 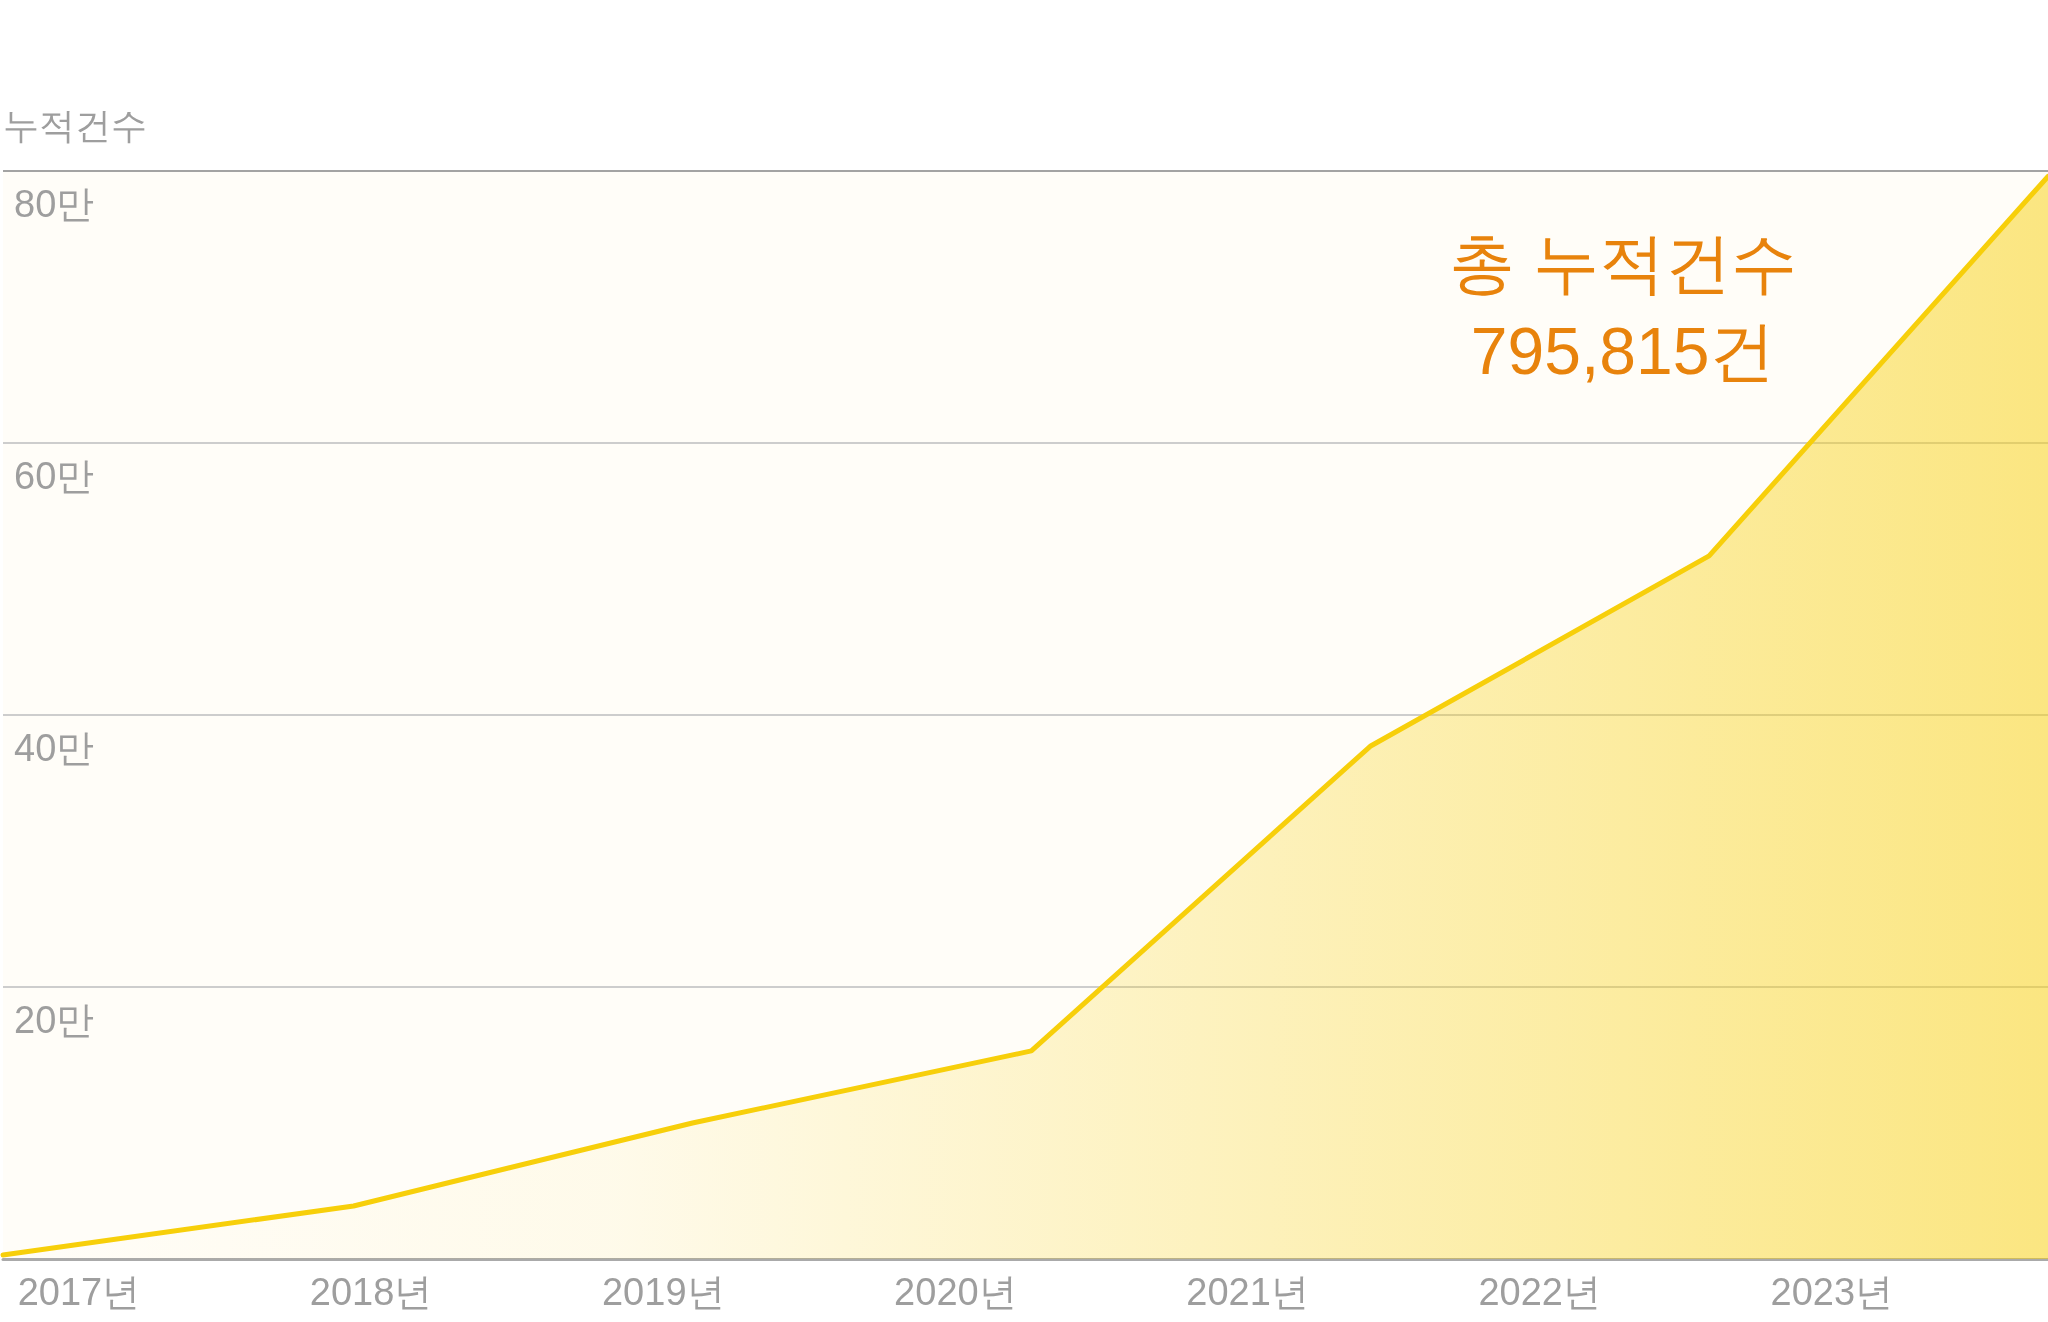 What do you see at coordinates (54, 476) in the screenshot?
I see `y-tick-label: 60만` at bounding box center [54, 476].